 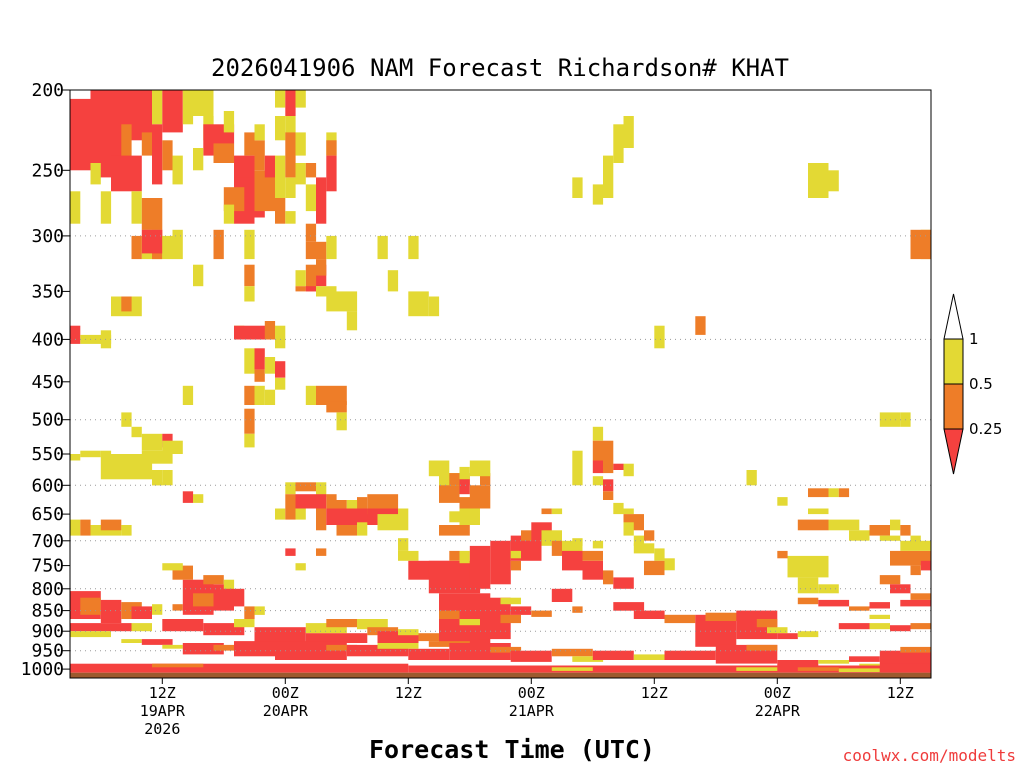 I want to click on chart-title: 2026041906 NAM Forecast Richardson# KHAT, so click(x=500, y=68).